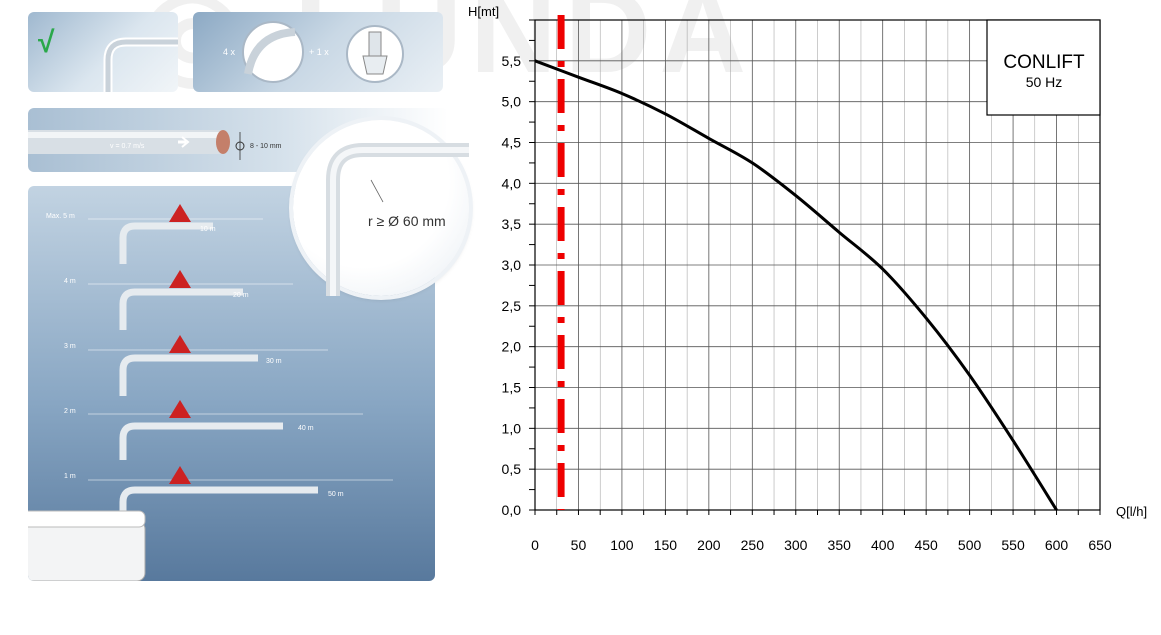  What do you see at coordinates (70, 476) in the screenshot?
I see `level-label-5: 1 m` at bounding box center [70, 476].